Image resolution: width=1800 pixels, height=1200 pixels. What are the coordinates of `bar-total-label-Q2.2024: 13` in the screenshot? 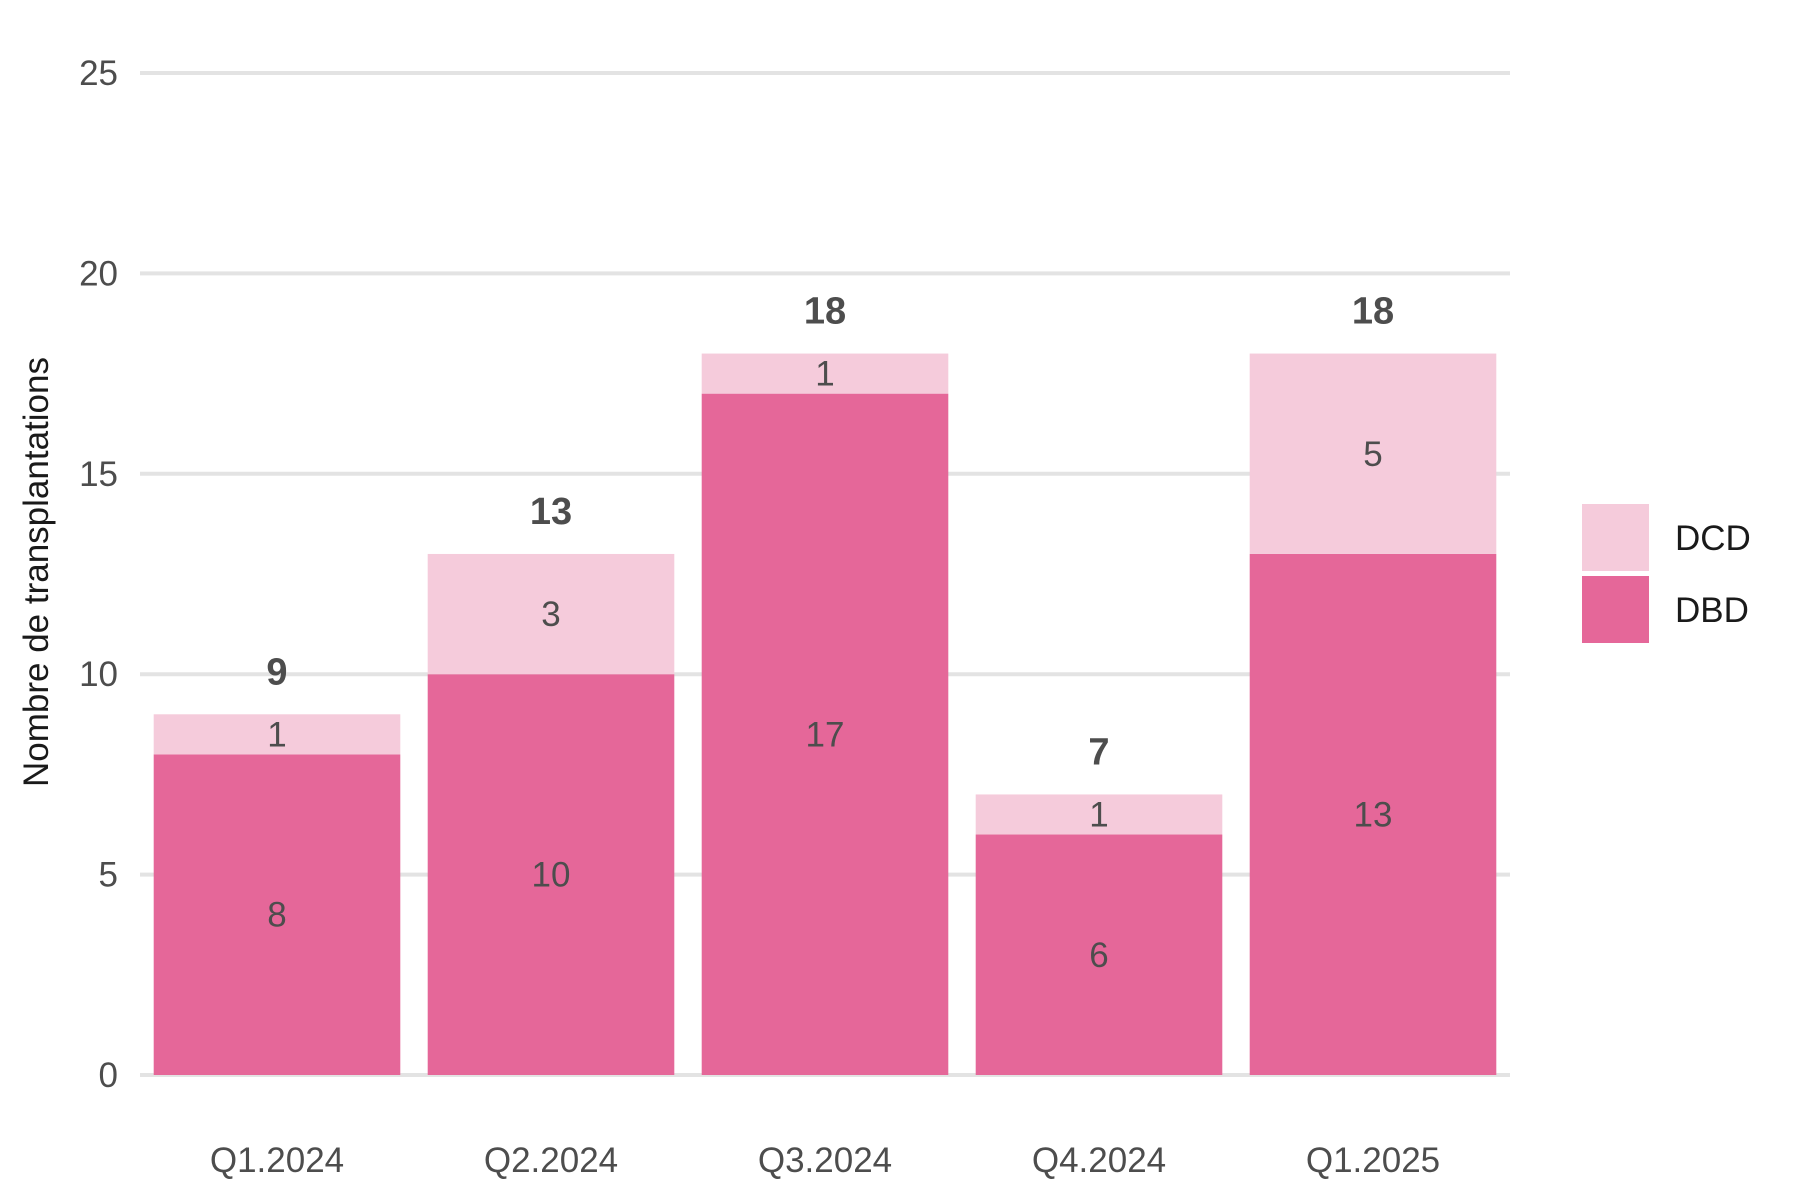 It's located at (551, 512).